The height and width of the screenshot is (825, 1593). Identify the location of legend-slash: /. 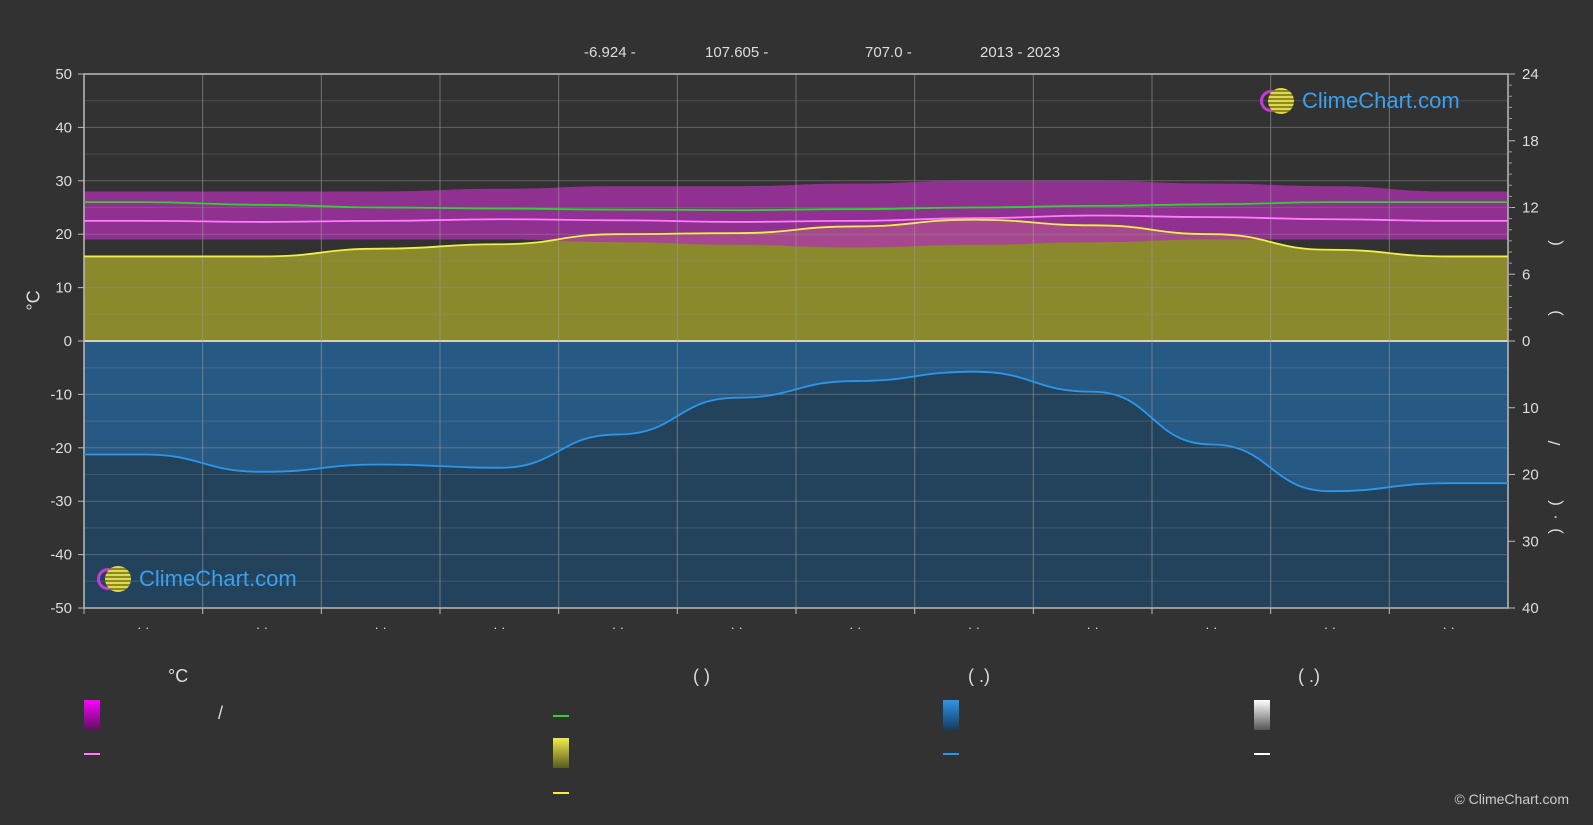
(221, 713).